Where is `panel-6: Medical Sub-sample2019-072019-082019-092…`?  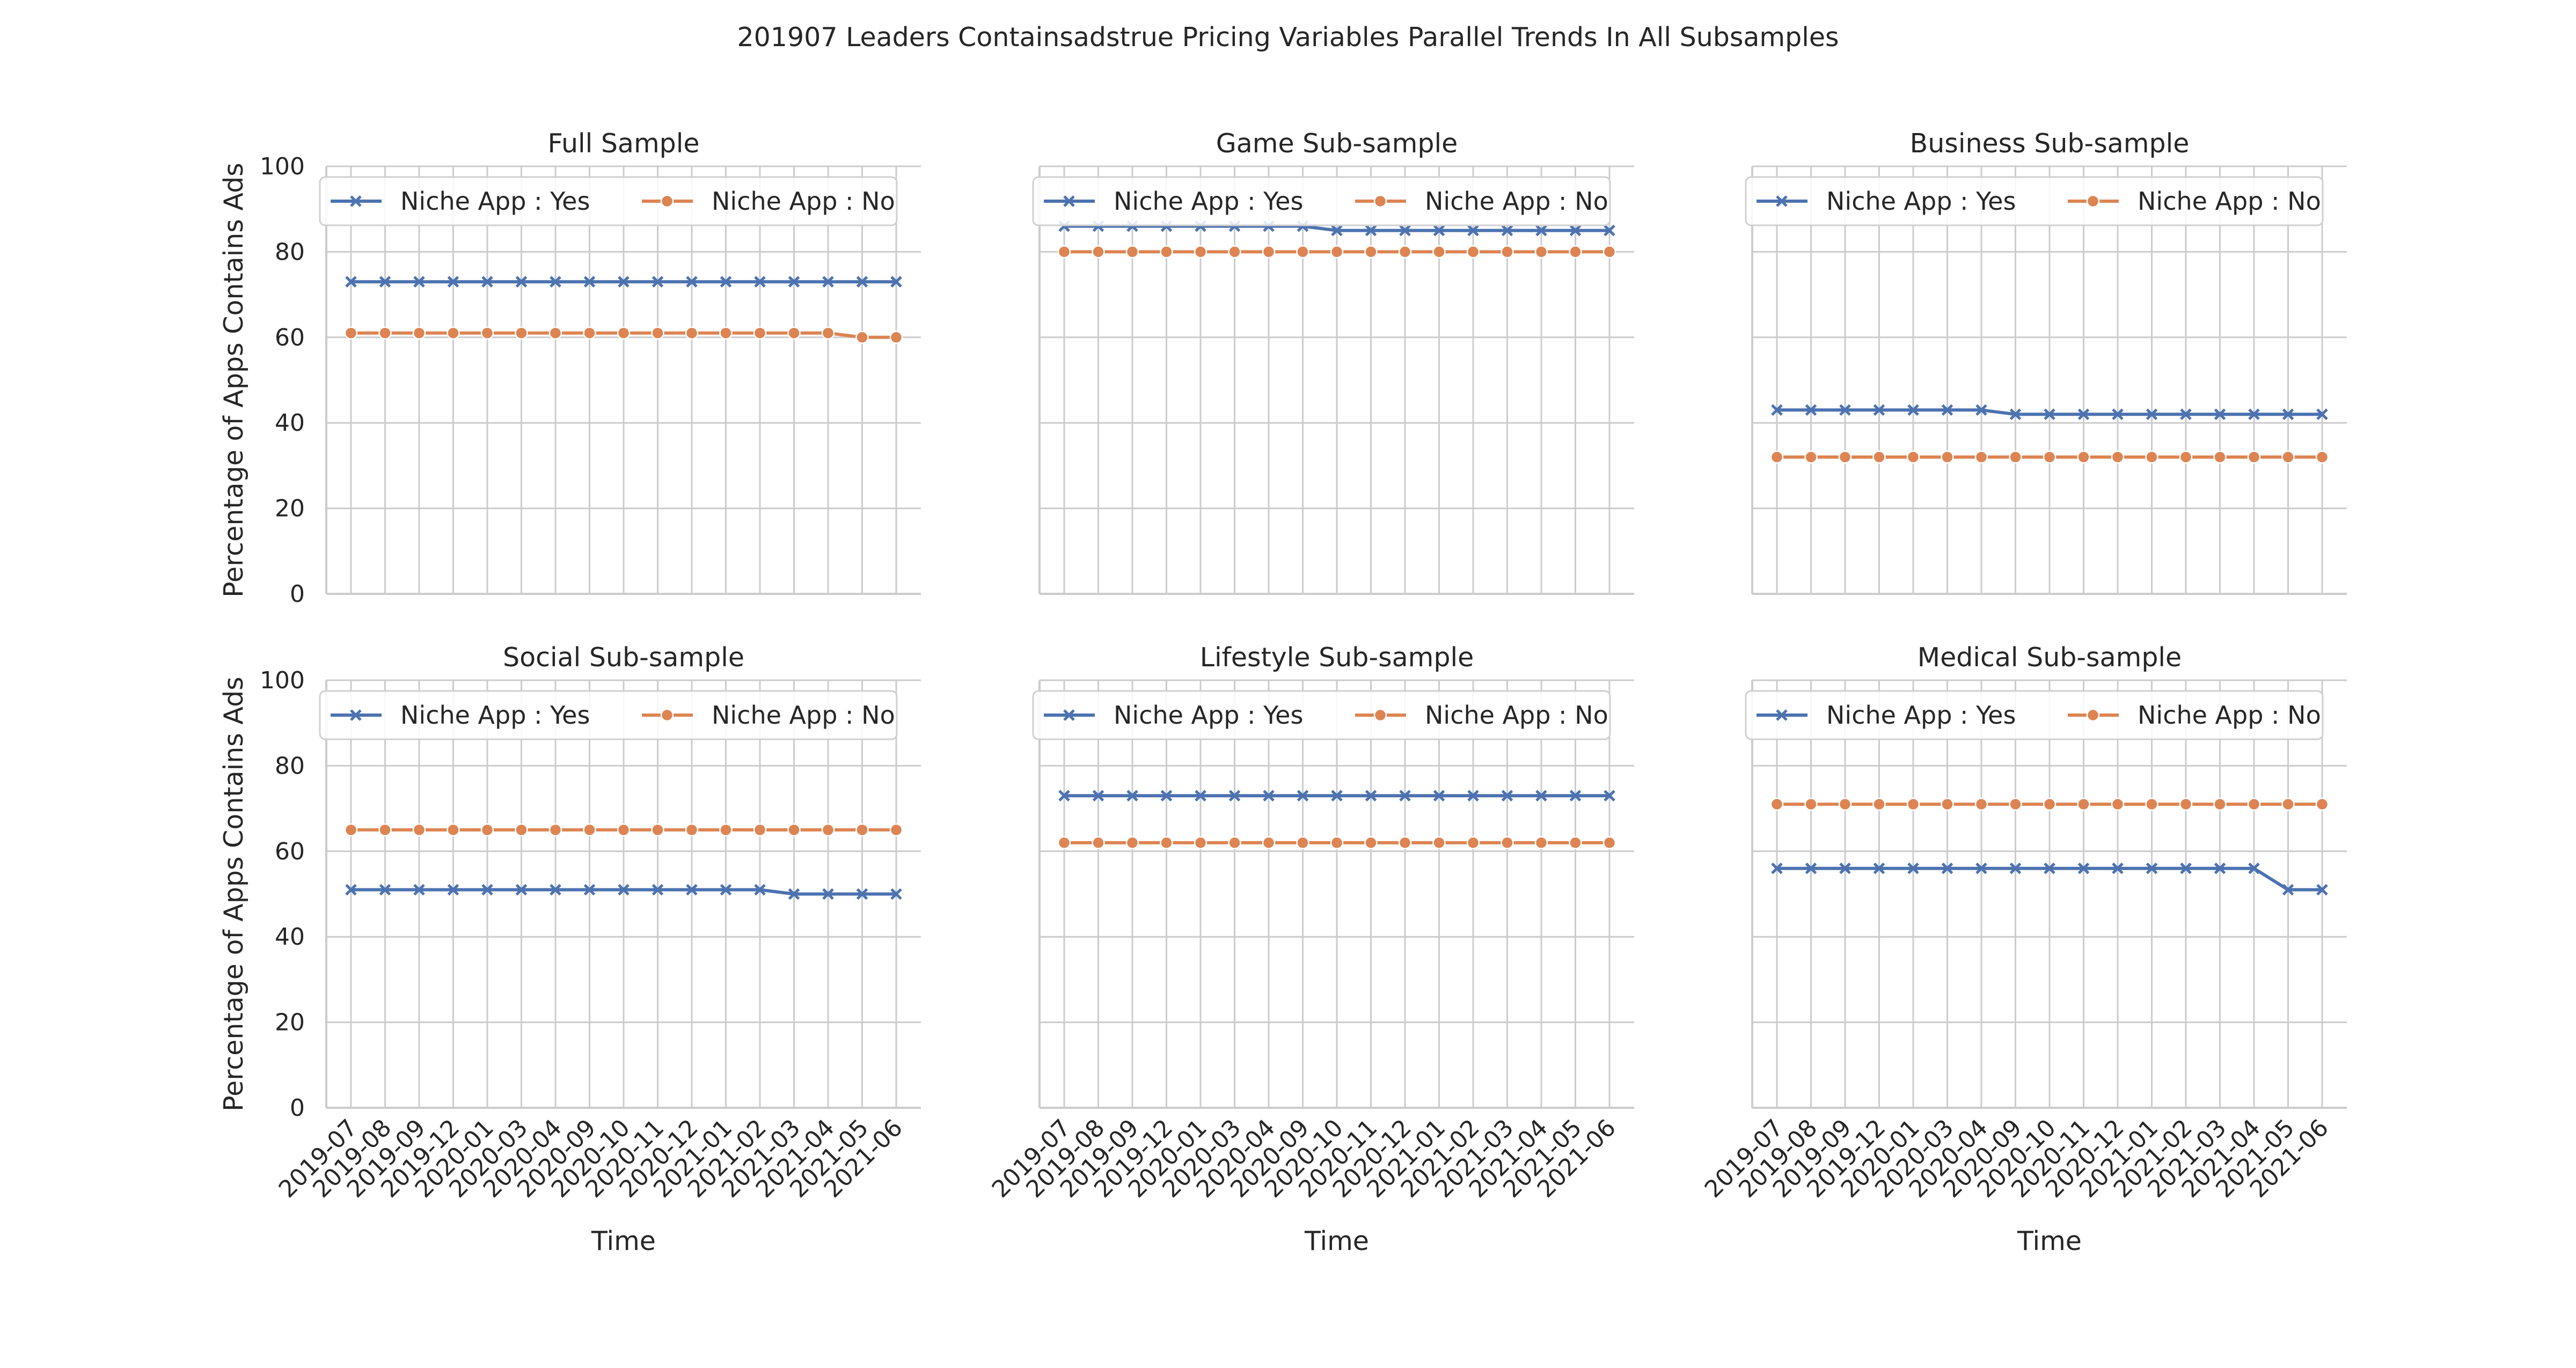
panel-6: Medical Sub-sample2019-072019-082019-092… is located at coordinates (2023, 949).